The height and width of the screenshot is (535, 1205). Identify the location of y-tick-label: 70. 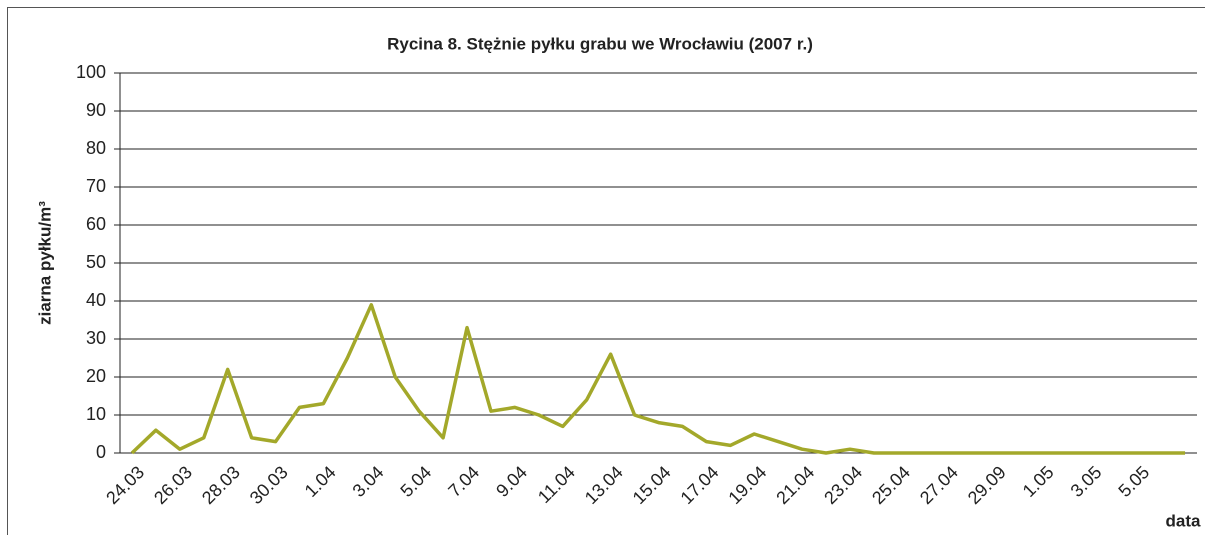
(96, 186).